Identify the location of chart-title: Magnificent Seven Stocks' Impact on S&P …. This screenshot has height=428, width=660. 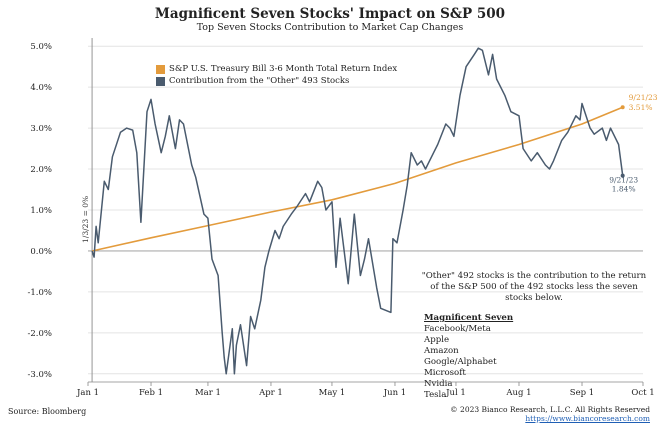
(330, 14).